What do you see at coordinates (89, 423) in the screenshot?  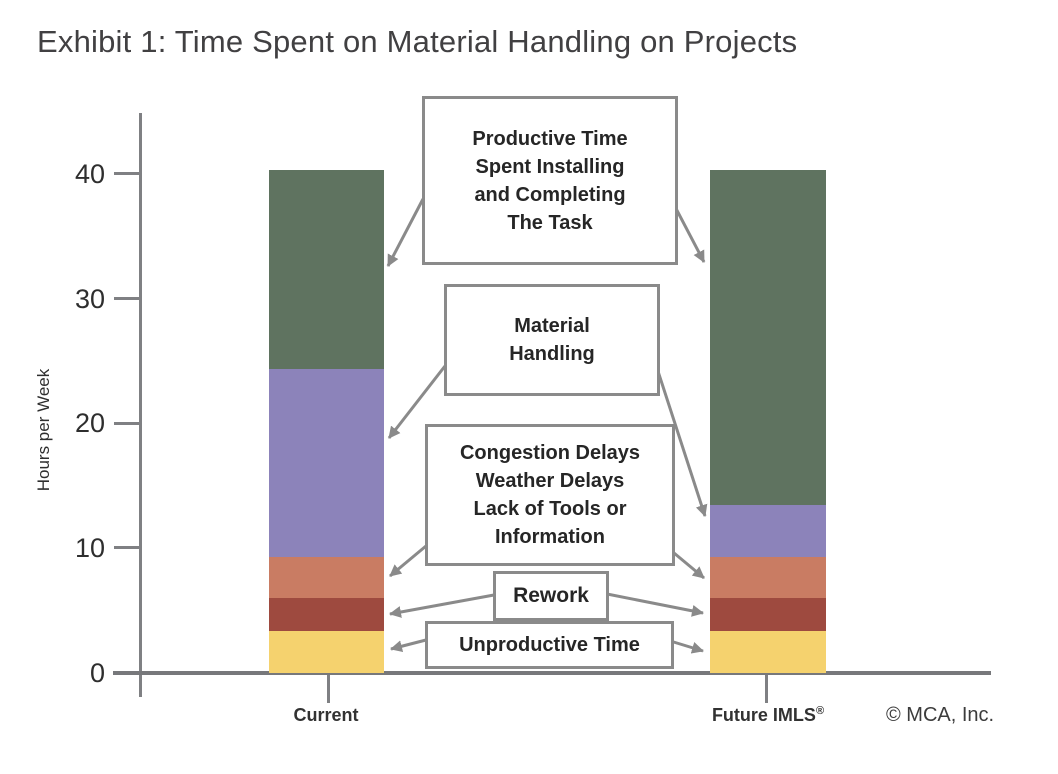 I see `y-tick-label-20: 20` at bounding box center [89, 423].